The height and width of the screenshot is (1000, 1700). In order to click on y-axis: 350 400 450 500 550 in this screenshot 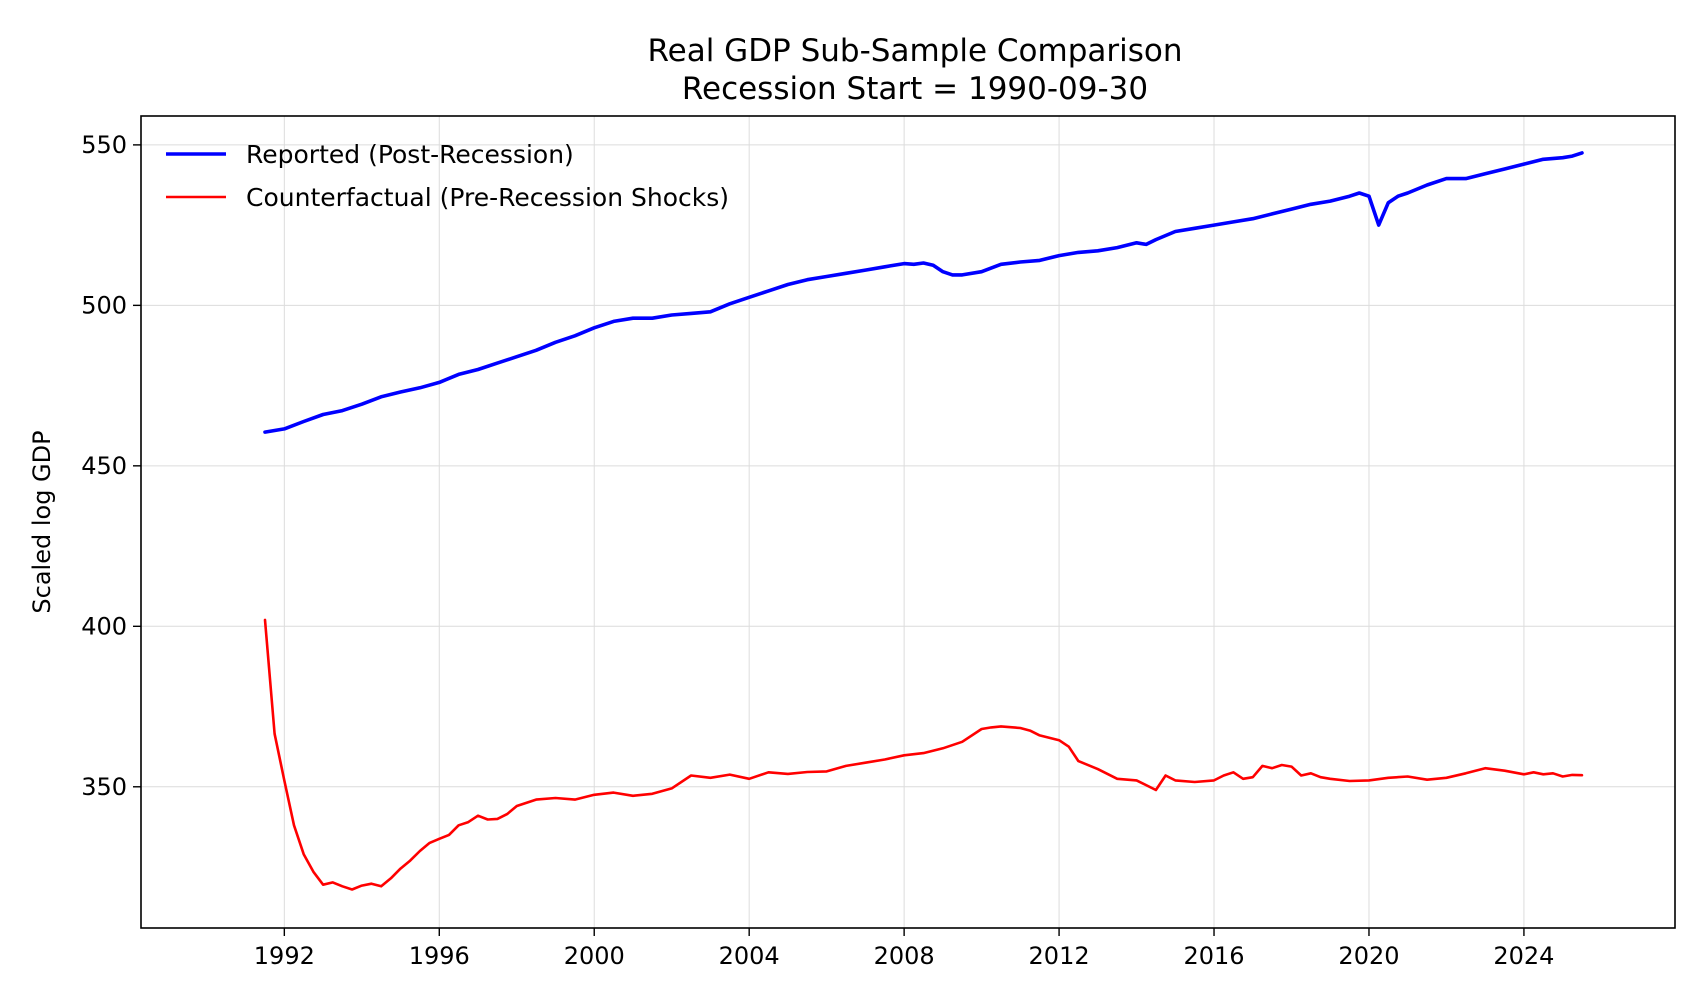, I will do `click(111, 466)`.